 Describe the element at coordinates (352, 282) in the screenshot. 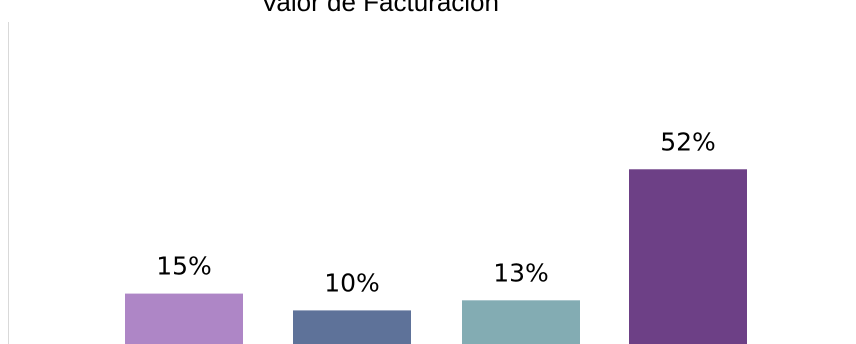

I see `data-label-2: 10%` at that location.